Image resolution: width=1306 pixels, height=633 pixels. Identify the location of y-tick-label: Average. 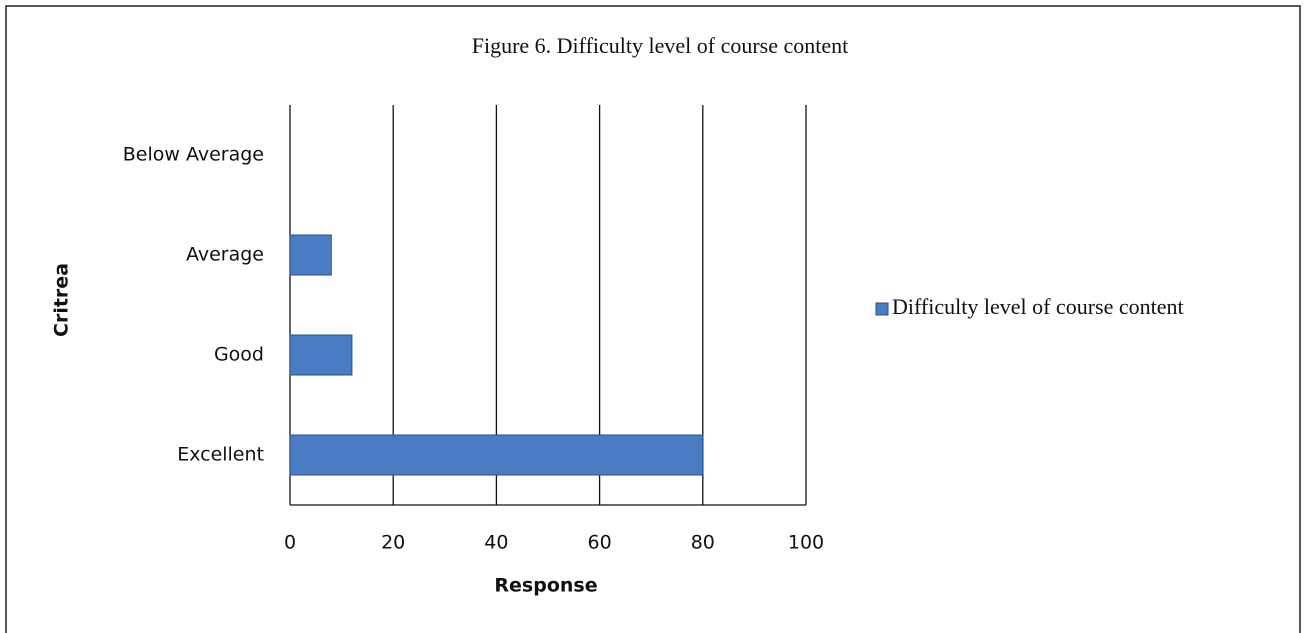
(225, 255).